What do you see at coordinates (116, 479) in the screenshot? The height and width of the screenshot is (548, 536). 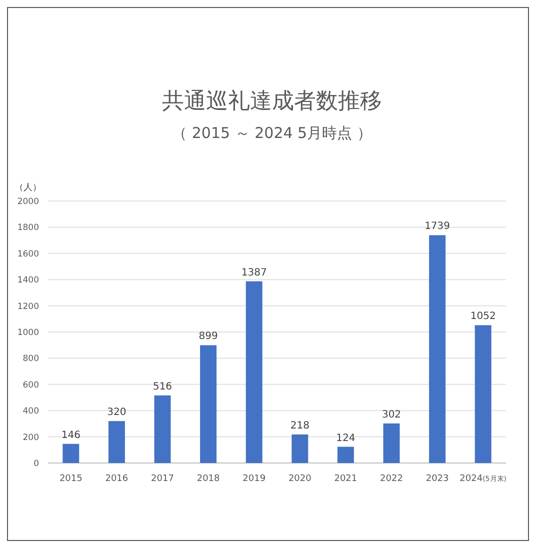 I see `x-tick-label: 2016` at bounding box center [116, 479].